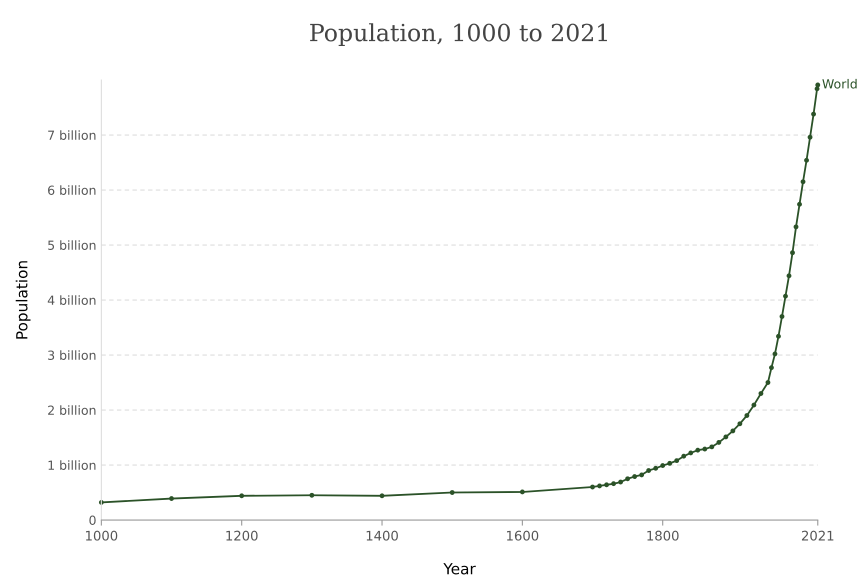  Describe the element at coordinates (72, 190) in the screenshot. I see `y-tick-label: 6 billion` at that location.